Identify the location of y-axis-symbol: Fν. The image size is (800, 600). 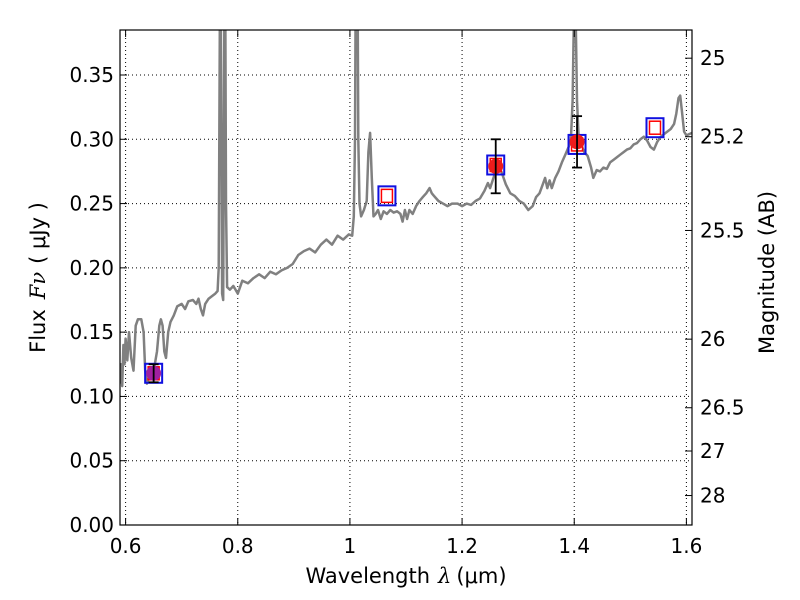
(38, 286).